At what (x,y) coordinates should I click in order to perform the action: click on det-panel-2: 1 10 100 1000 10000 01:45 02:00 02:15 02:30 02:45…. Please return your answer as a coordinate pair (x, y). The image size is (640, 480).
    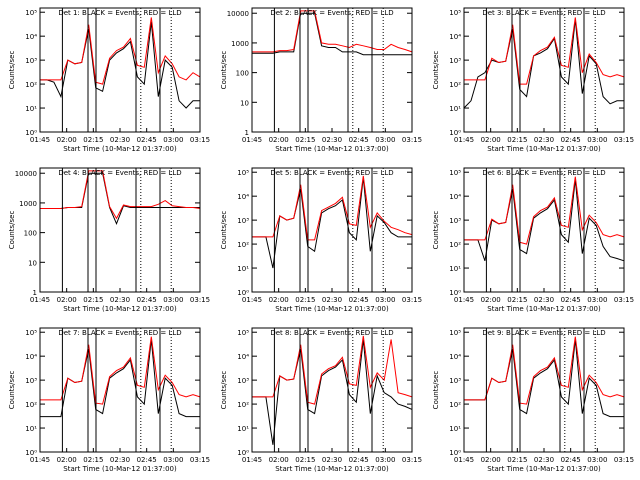
    Looking at the image, I should click on (321, 80).